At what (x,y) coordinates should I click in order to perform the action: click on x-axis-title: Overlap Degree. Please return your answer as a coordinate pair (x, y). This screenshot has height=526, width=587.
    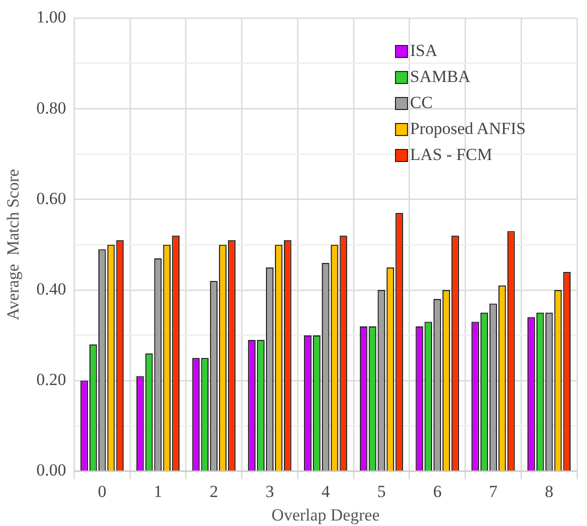
    Looking at the image, I should click on (326, 514).